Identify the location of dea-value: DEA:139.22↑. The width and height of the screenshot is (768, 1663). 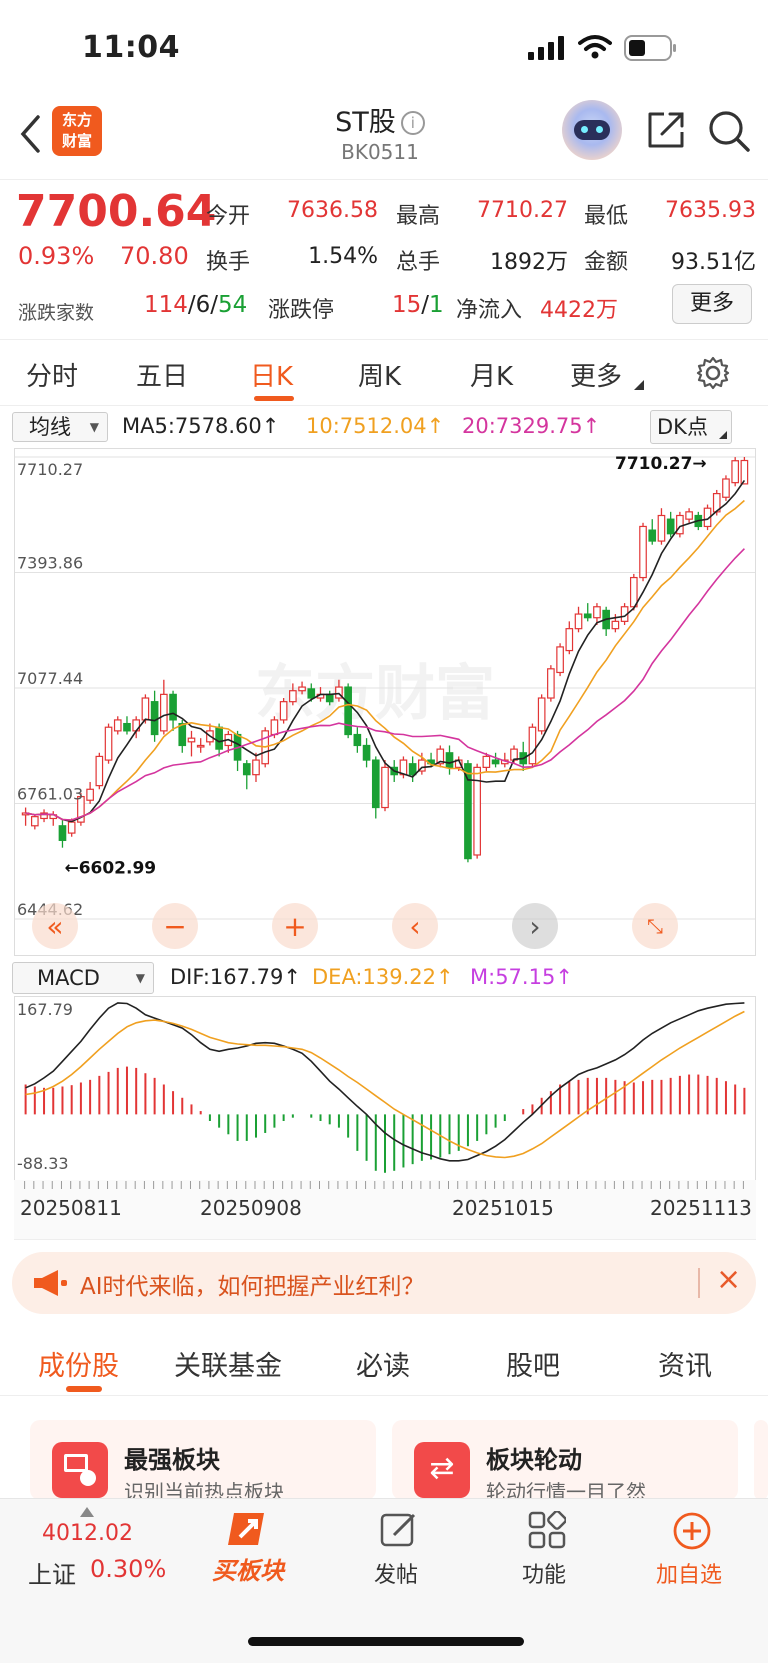
(383, 977).